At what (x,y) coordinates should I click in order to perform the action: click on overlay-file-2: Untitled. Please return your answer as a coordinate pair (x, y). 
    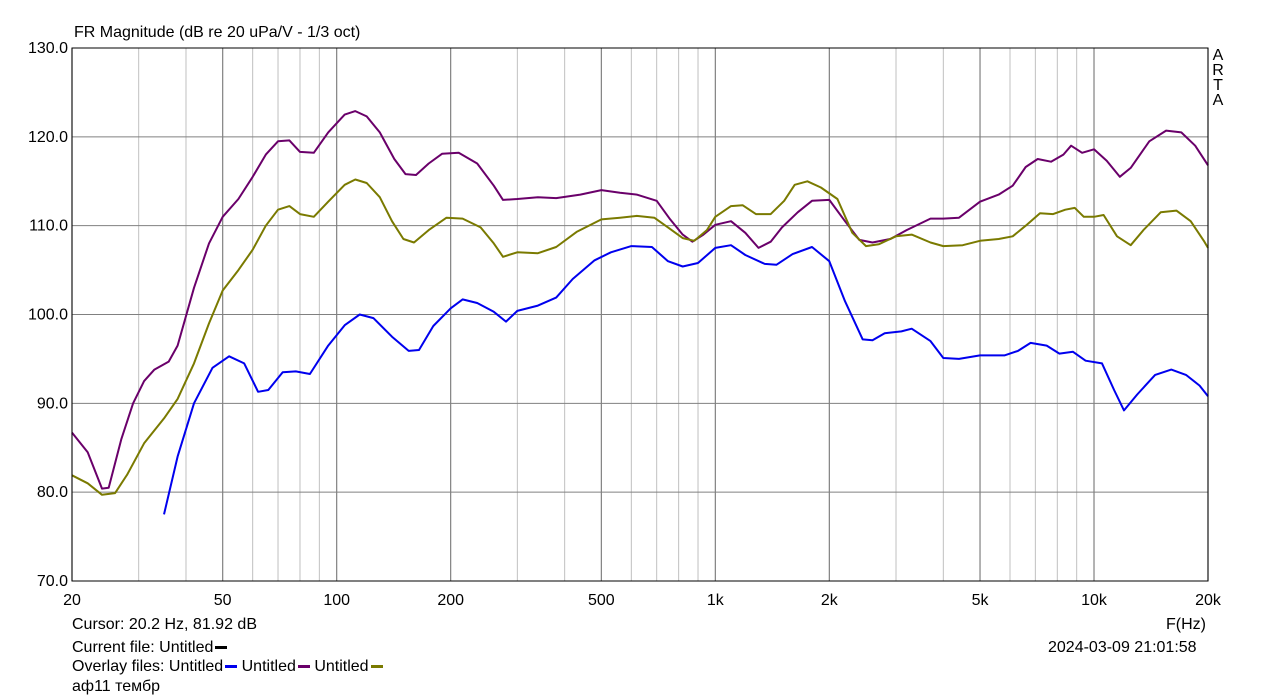
    Looking at the image, I should click on (276, 666).